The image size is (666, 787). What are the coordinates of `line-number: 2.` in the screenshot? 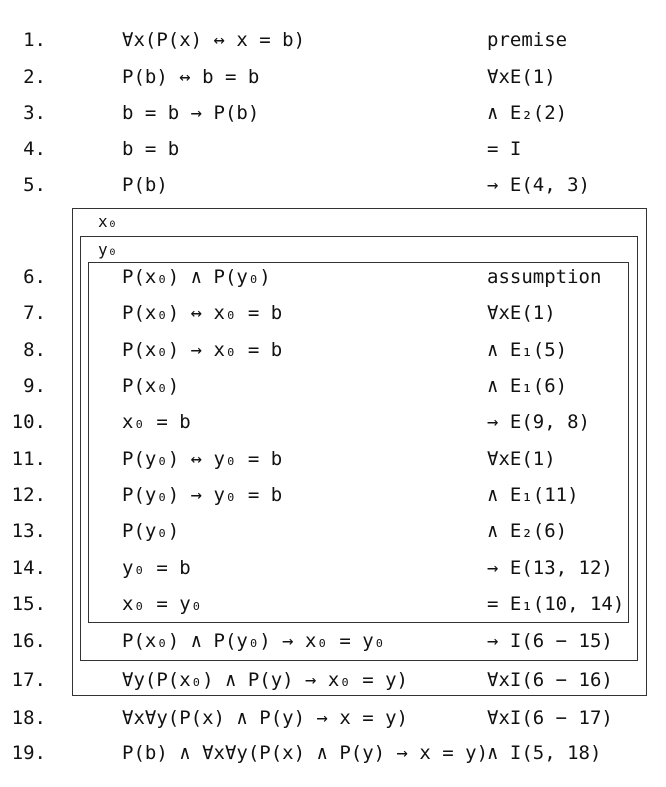 It's located at (34, 77).